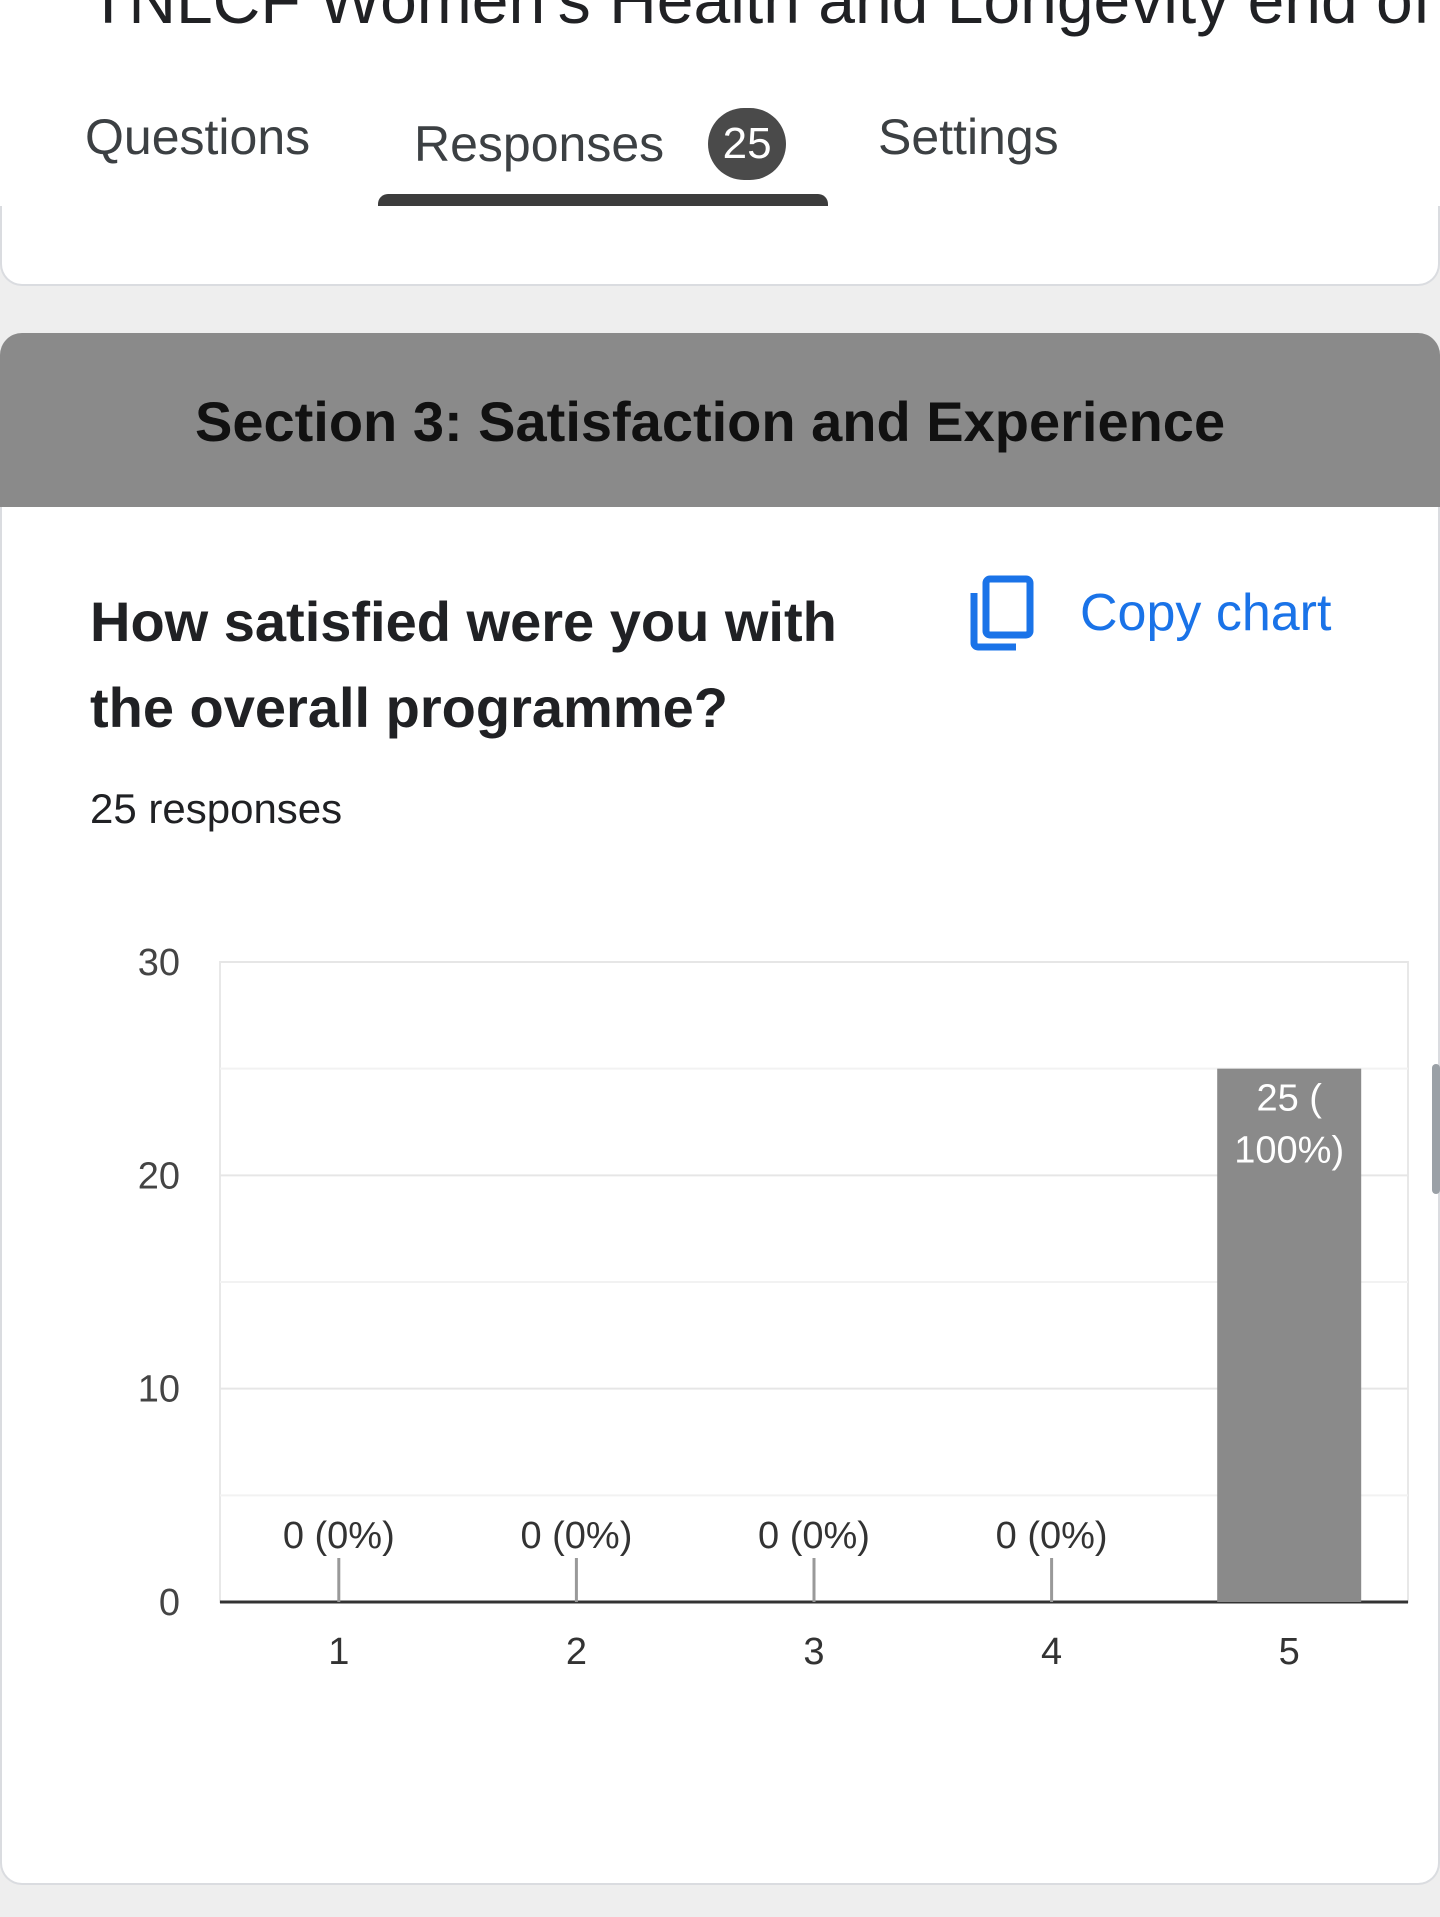 This screenshot has height=1917, width=1440. What do you see at coordinates (169, 1603) in the screenshot?
I see `y-tick-label: 0` at bounding box center [169, 1603].